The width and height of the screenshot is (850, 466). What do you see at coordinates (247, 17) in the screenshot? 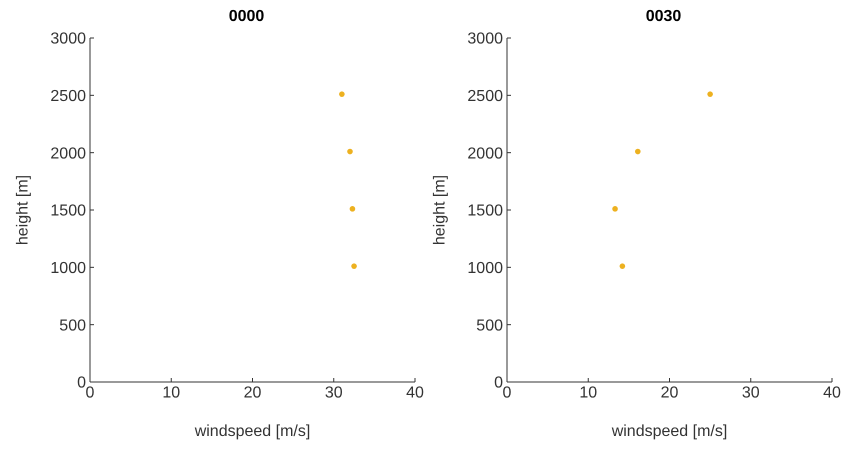
I see `chart-title: 0000` at bounding box center [247, 17].